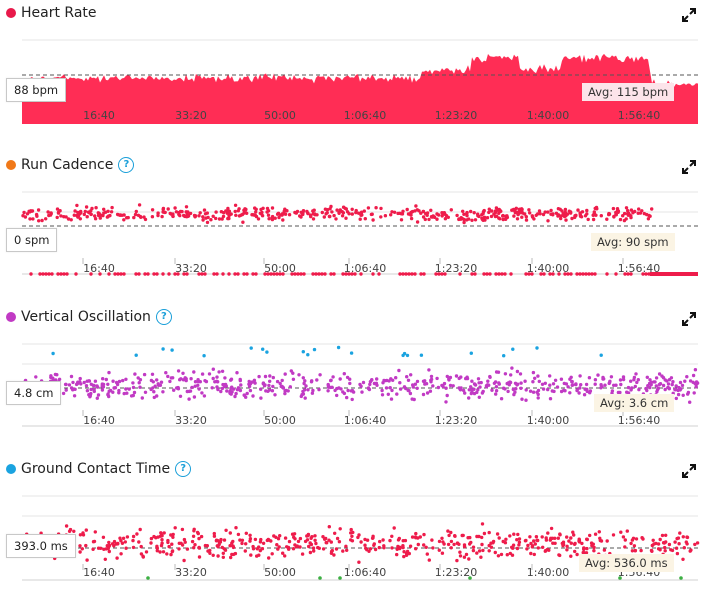 This screenshot has width=708, height=589. Describe the element at coordinates (59, 13) in the screenshot. I see `heart-rate-title-text: Heart Rate` at that location.